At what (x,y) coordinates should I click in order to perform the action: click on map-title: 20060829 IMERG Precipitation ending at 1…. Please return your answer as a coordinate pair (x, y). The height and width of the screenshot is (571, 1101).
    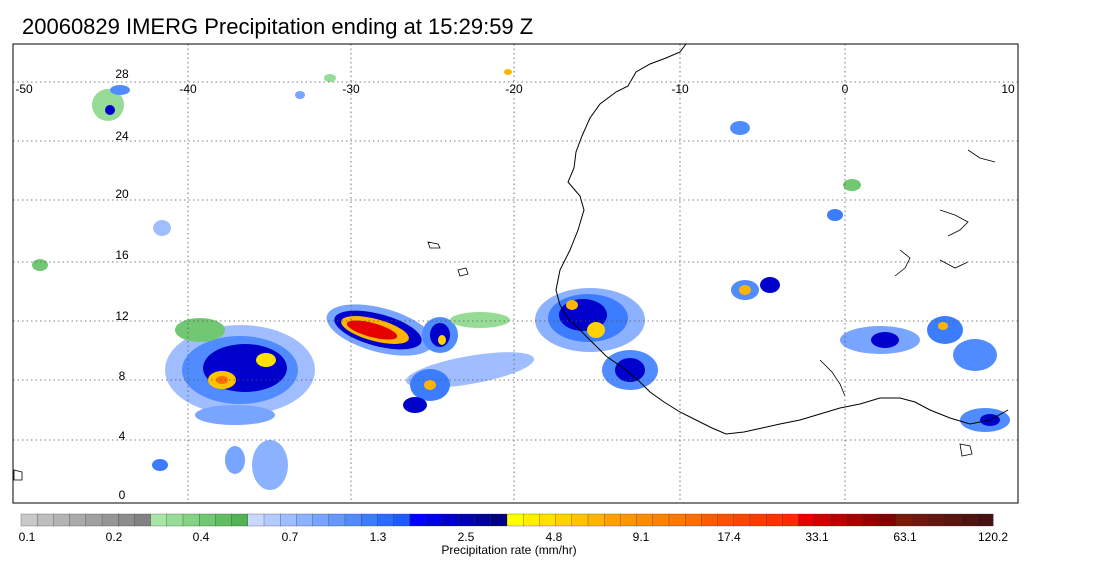
    Looking at the image, I should click on (278, 26).